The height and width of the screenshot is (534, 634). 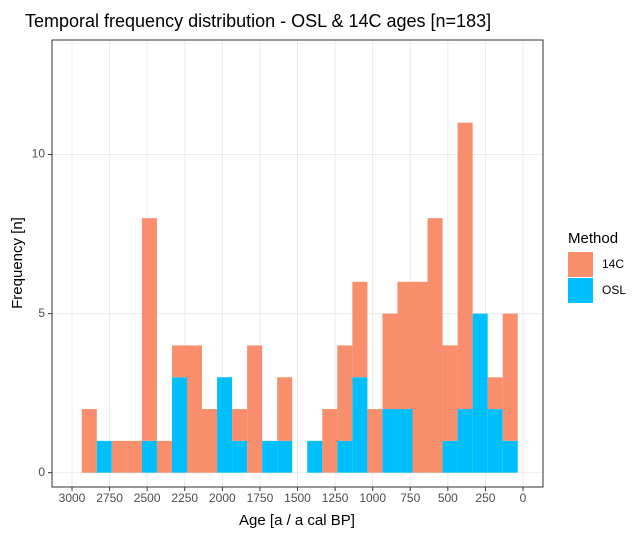 I want to click on x-tick-label: 0, so click(x=523, y=498).